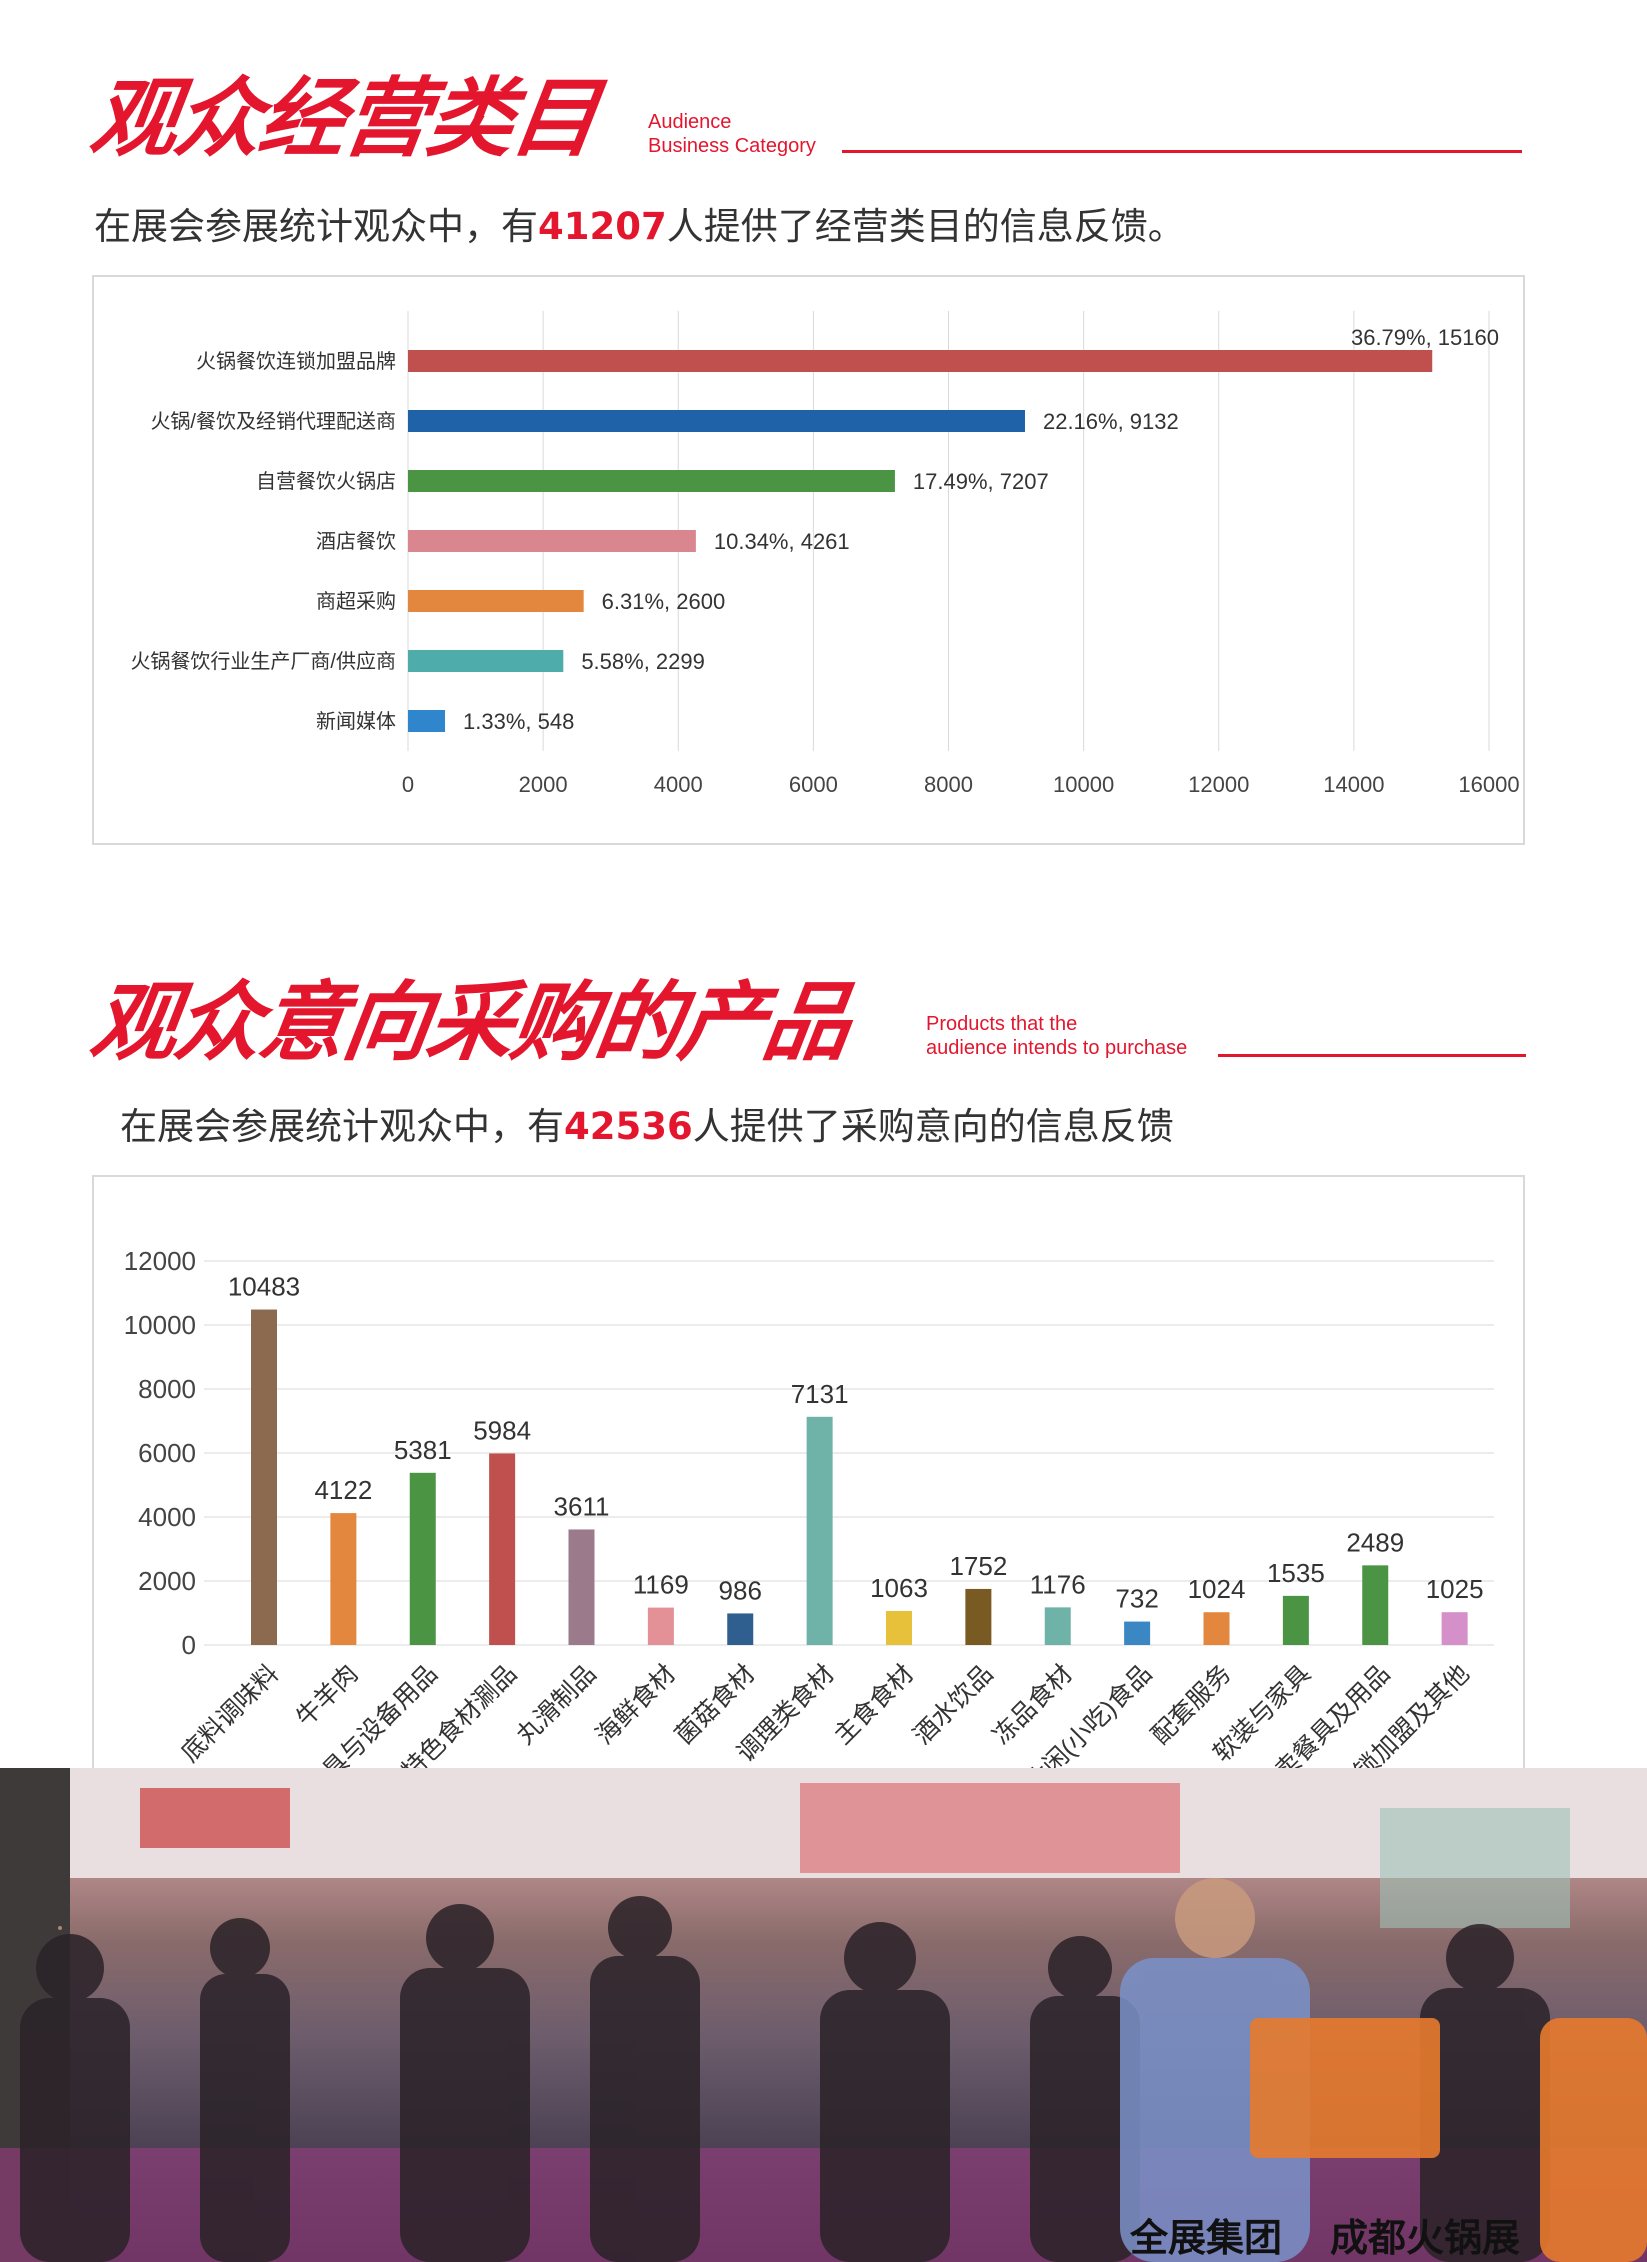 The image size is (1647, 2262). I want to click on section1-subtitle: Audience Business Category, so click(732, 134).